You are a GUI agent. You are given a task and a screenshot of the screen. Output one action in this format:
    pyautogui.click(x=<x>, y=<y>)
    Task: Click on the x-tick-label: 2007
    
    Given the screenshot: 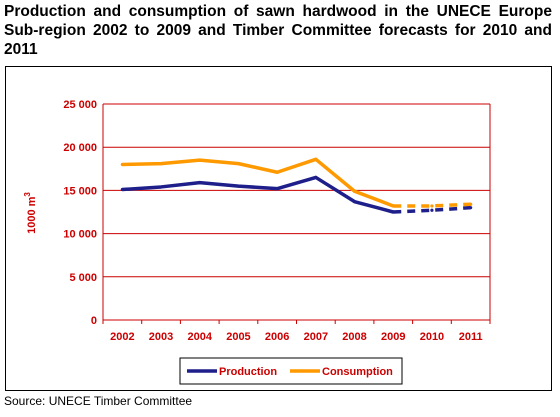 What is the action you would take?
    pyautogui.click(x=316, y=337)
    